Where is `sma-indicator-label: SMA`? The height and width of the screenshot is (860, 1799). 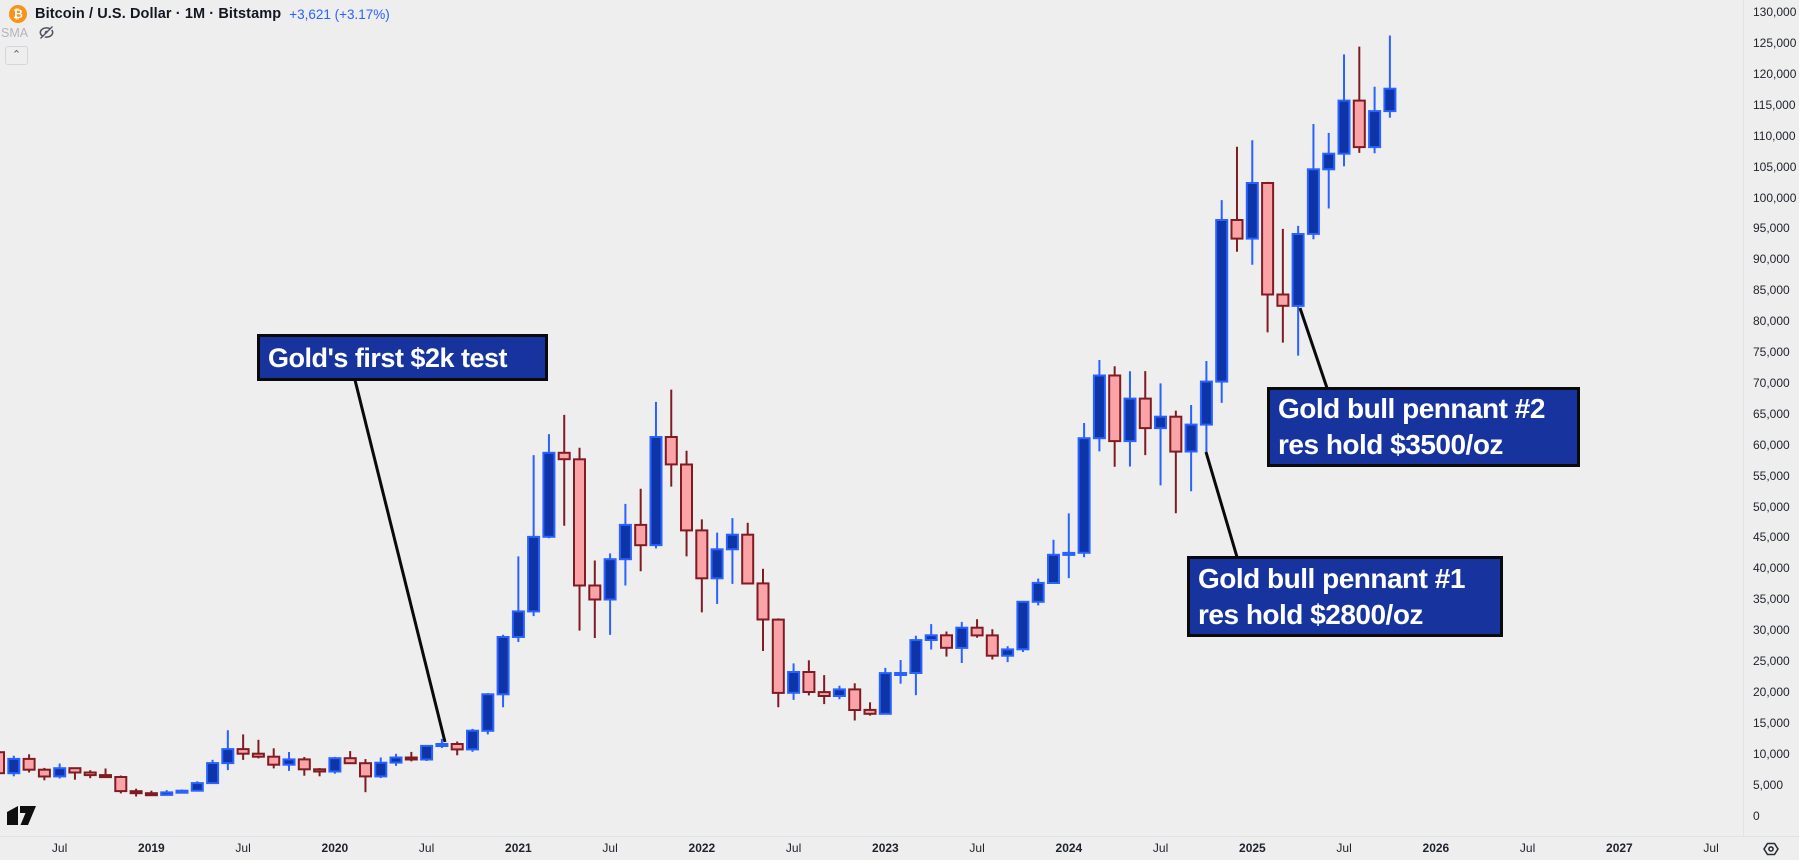
sma-indicator-label: SMA is located at coordinates (15, 32).